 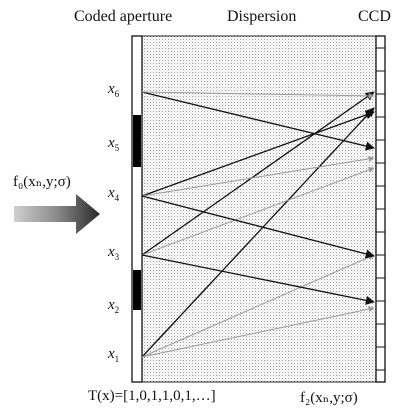 I want to click on aperture-blocks, so click(x=137, y=212).